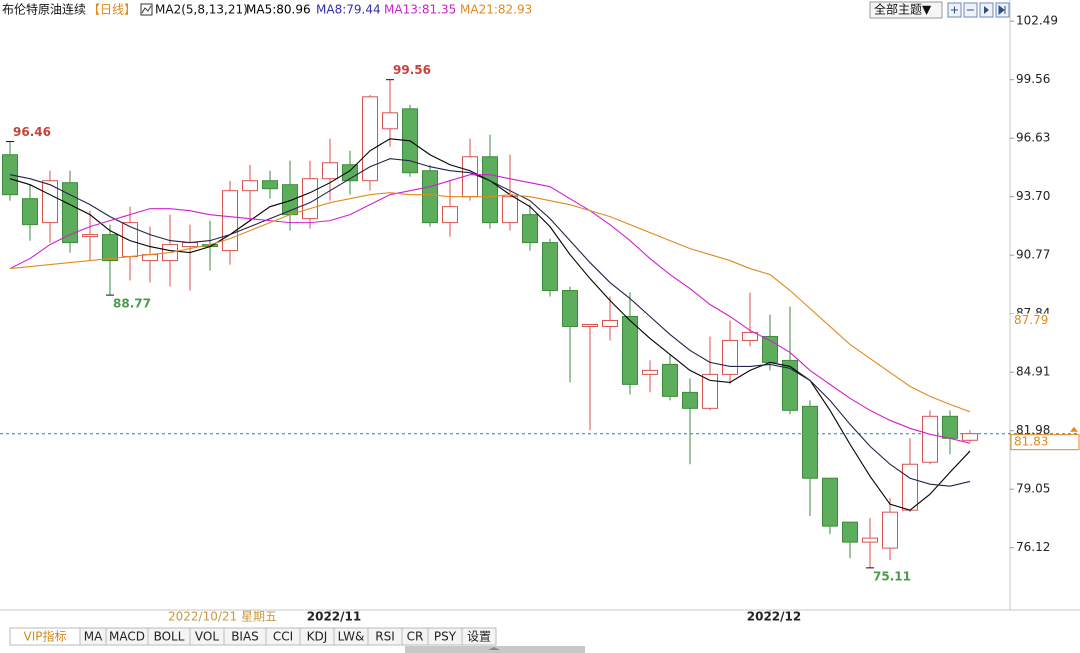  What do you see at coordinates (278, 10) in the screenshot?
I see `legend-entry: MA5:80.96` at bounding box center [278, 10].